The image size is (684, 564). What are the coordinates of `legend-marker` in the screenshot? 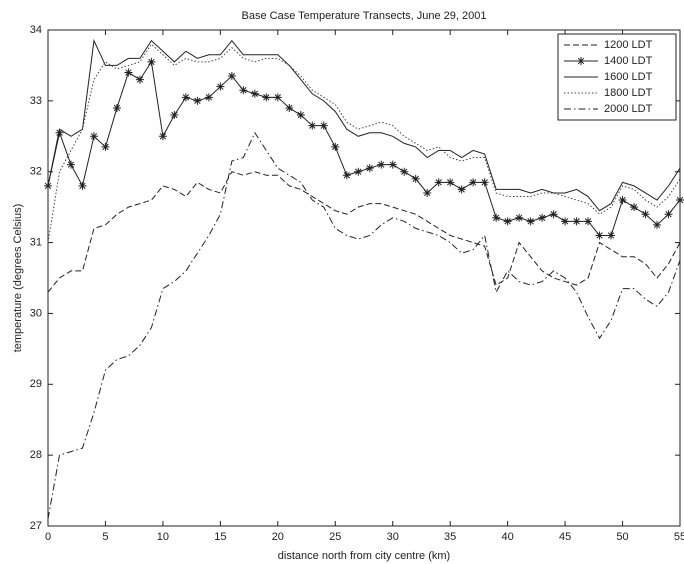 It's located at (581, 61).